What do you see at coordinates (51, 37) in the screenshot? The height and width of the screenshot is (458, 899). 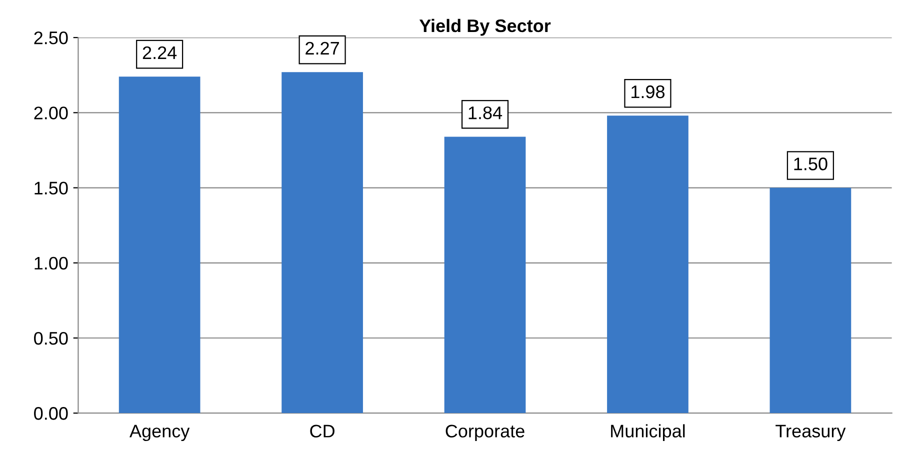 I see `y-tick-label: 2.50` at bounding box center [51, 37].